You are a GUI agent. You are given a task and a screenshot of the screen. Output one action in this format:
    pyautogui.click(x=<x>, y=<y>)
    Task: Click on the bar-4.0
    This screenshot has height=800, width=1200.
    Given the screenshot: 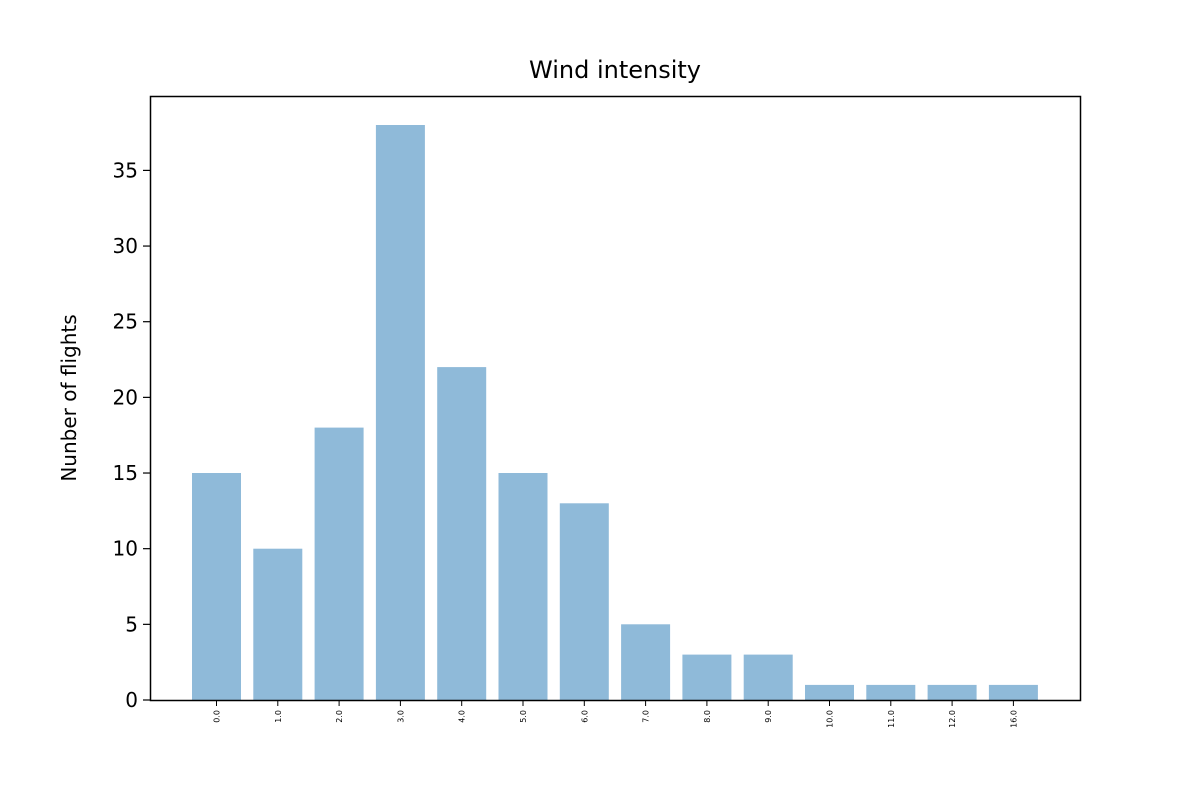 What is the action you would take?
    pyautogui.click(x=462, y=533)
    